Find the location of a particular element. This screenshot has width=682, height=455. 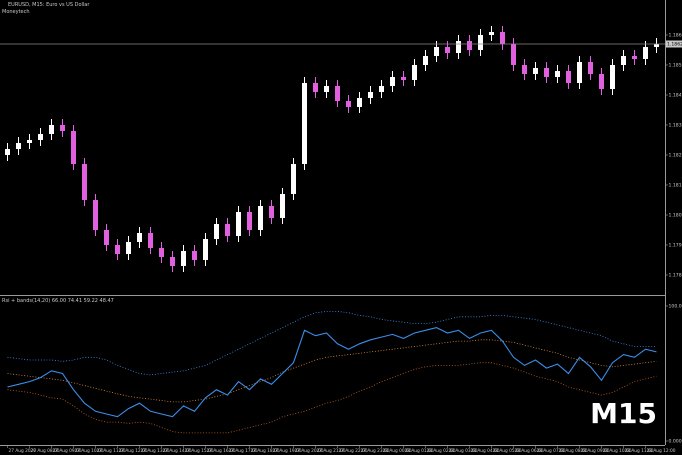

x-tick-label: 28 Aug 07:00 is located at coordinates (551, 451).